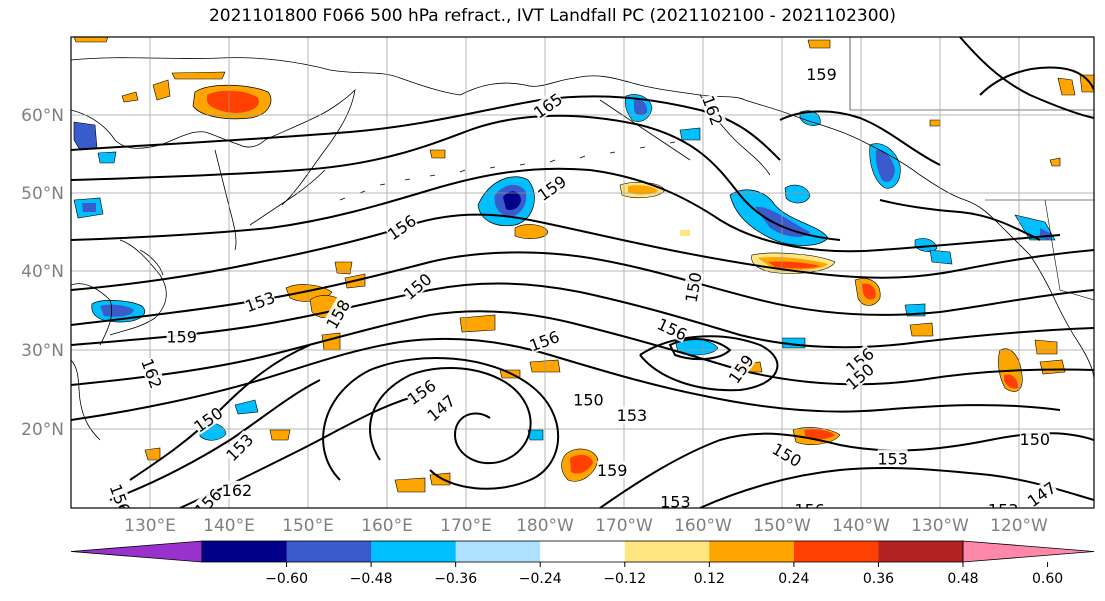  Describe the element at coordinates (793, 579) in the screenshot. I see `colorbar-tick-label: 0.24` at that location.